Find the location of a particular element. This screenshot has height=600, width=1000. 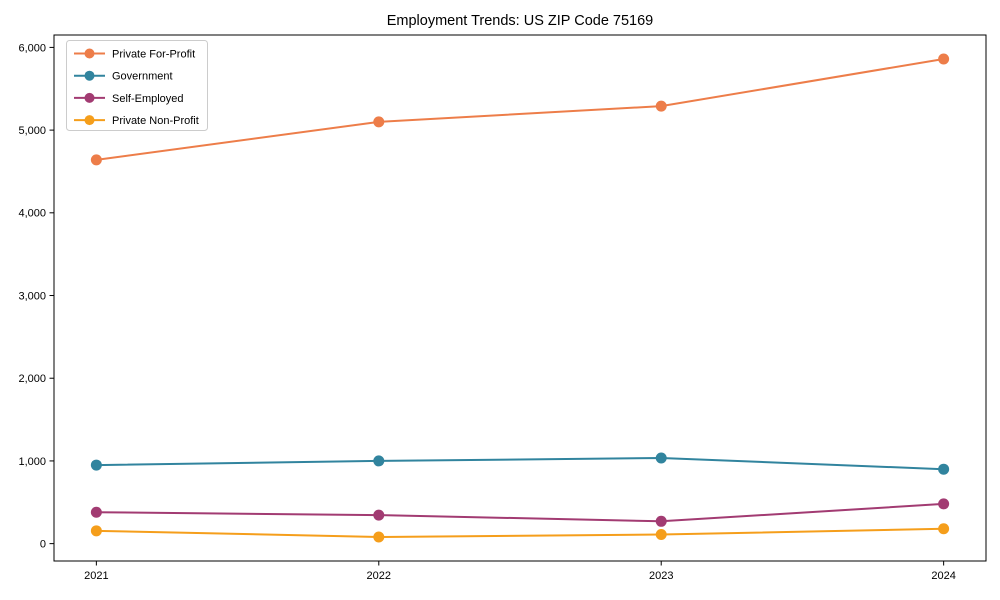

y-axis-tick-label: 4,000 is located at coordinates (32, 214).